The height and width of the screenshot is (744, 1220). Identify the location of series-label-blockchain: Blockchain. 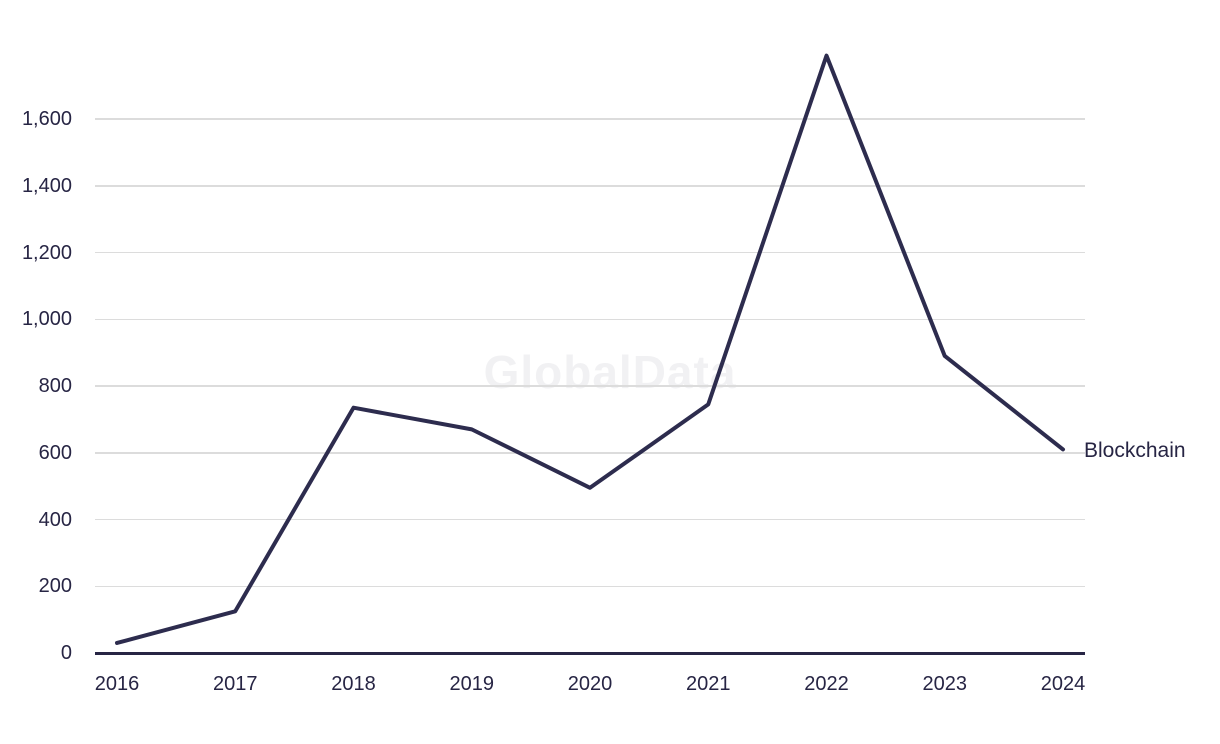
(1135, 451).